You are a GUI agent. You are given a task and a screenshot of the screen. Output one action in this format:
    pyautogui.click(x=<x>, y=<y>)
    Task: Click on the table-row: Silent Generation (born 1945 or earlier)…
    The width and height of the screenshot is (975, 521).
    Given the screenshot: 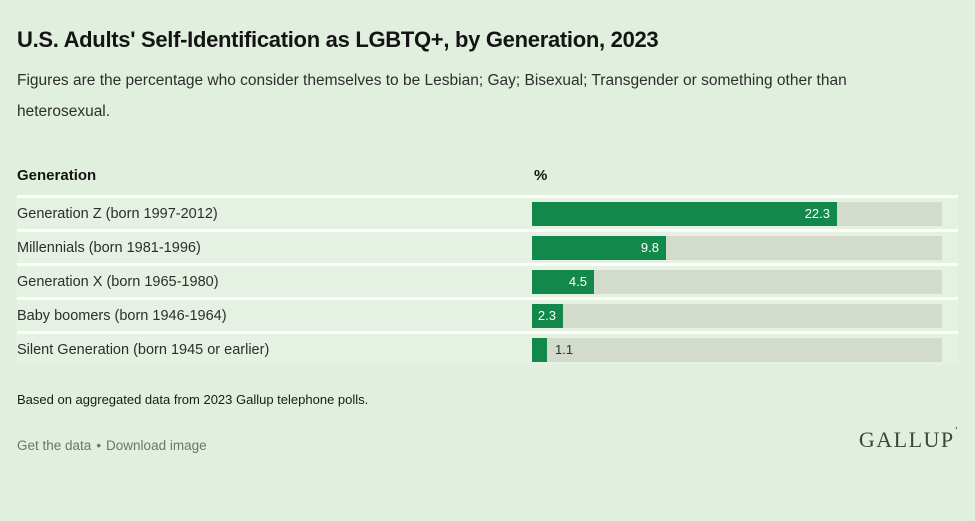 What is the action you would take?
    pyautogui.click(x=487, y=348)
    